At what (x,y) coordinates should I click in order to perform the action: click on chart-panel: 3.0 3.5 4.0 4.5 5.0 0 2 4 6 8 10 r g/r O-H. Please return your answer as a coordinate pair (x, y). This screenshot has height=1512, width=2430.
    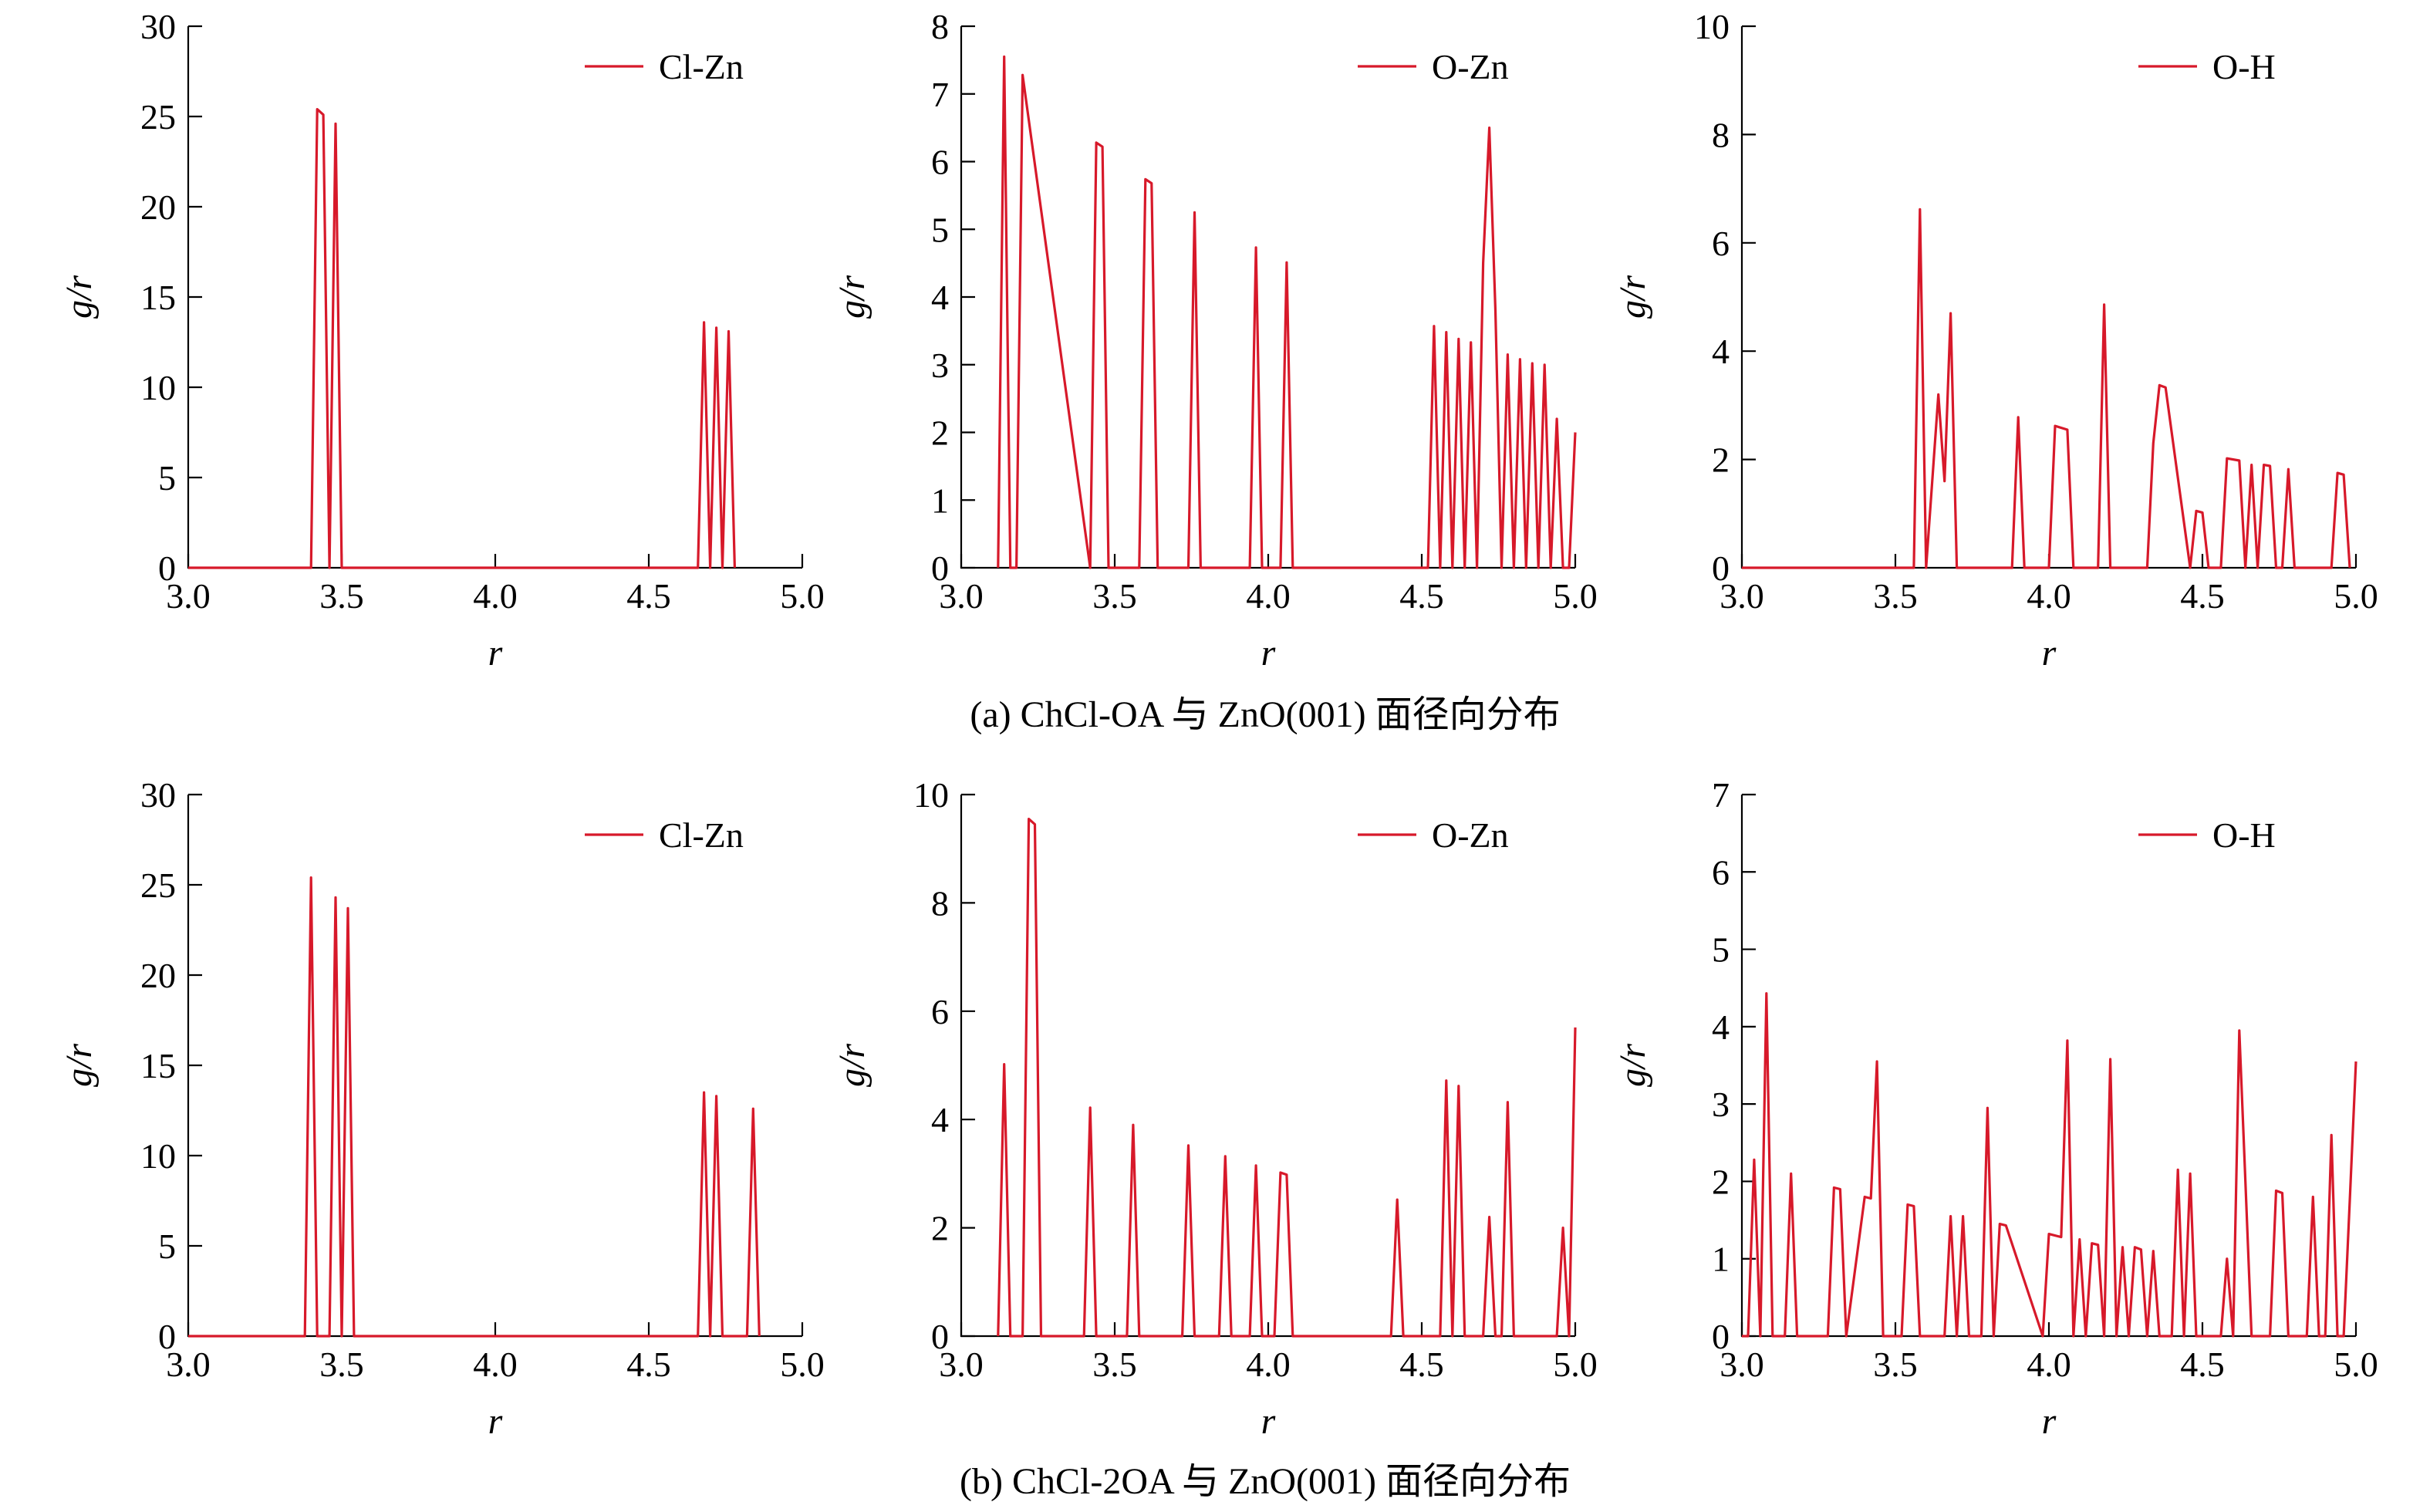
    Looking at the image, I should click on (1995, 340).